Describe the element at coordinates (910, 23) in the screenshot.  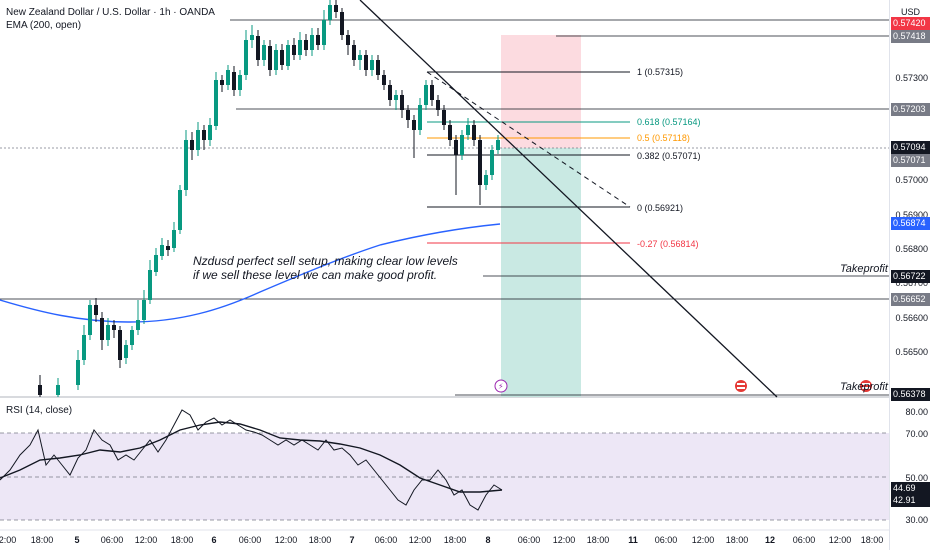
I see `price-tag-top: 0.57420` at that location.